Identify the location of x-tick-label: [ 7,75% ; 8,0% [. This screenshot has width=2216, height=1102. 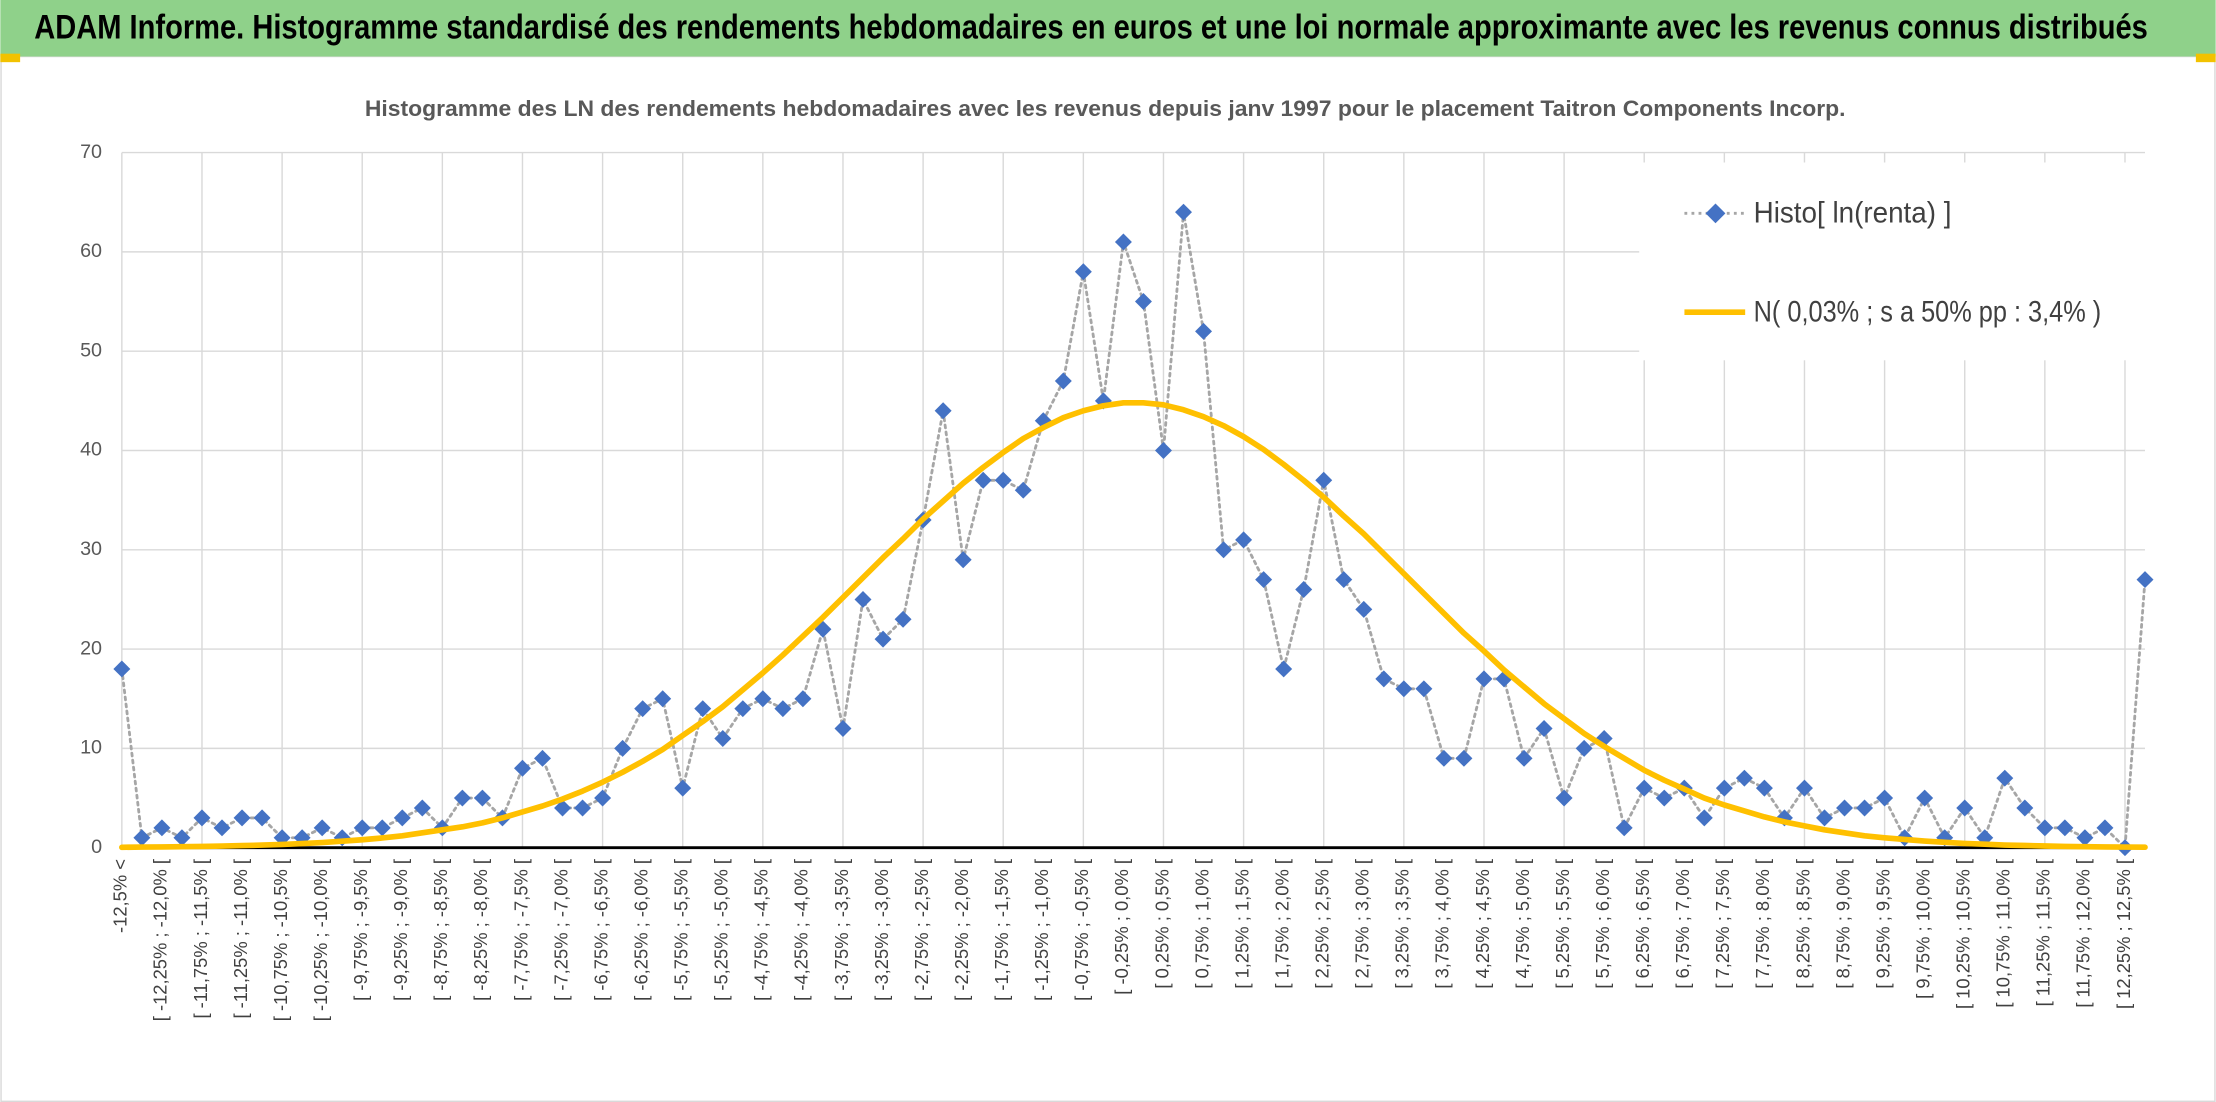
(1762, 924).